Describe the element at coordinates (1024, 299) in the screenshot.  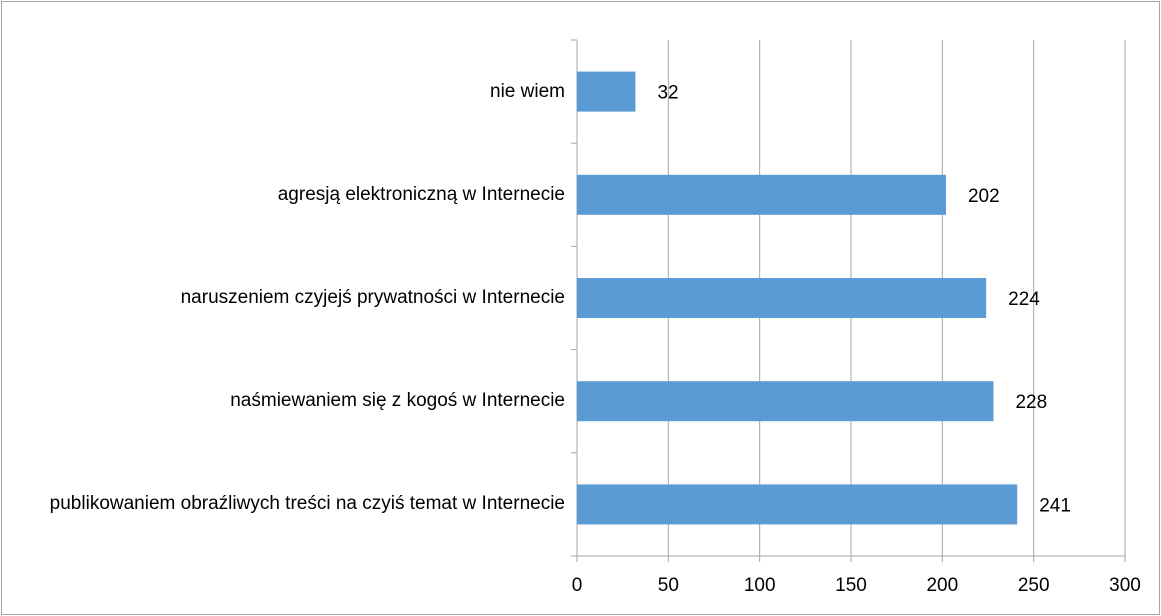
I see `data-label: 224` at that location.